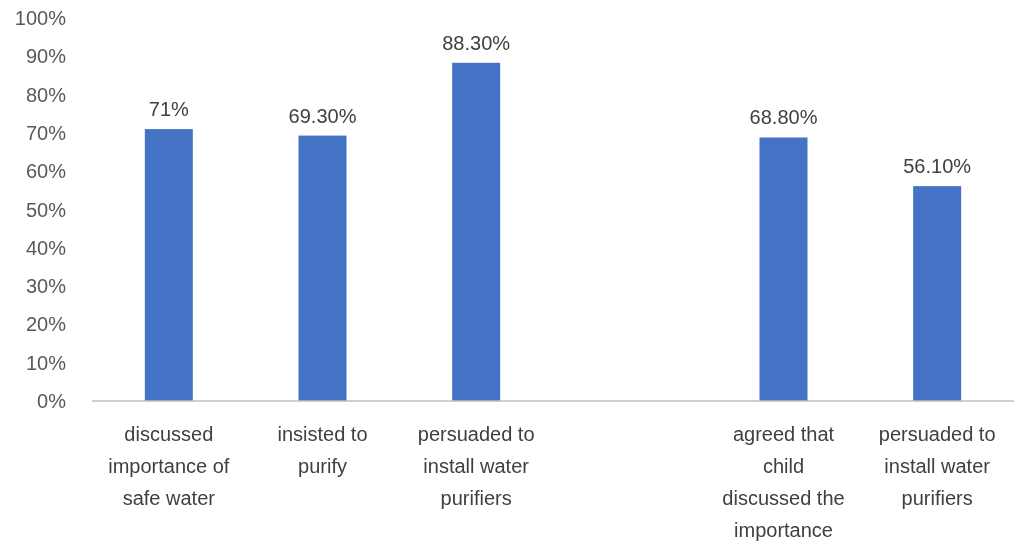 Image resolution: width=1015 pixels, height=548 pixels. Describe the element at coordinates (783, 117) in the screenshot. I see `data-label: 68.80%` at that location.